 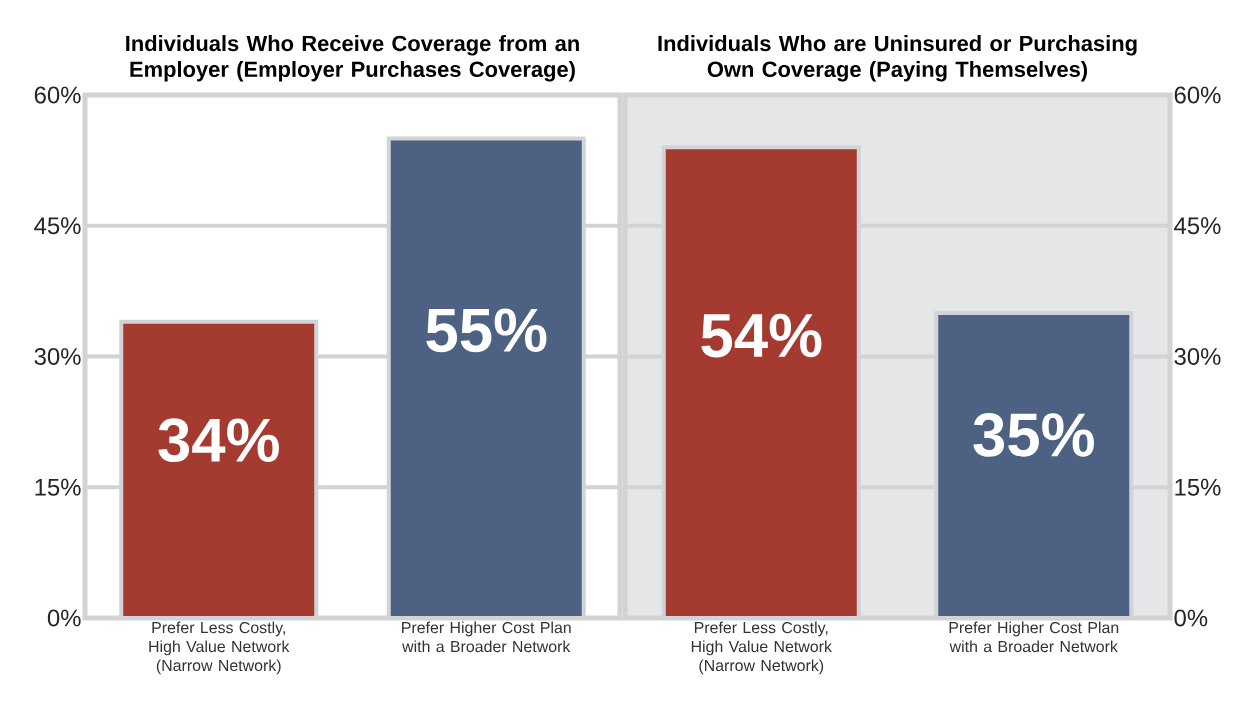 I want to click on data-label: 55%, so click(x=486, y=330).